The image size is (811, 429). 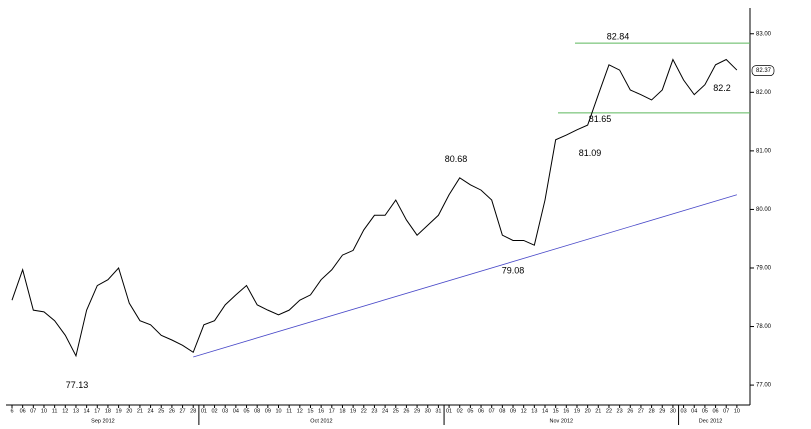 What do you see at coordinates (600, 119) in the screenshot?
I see `level-label: 81.65` at bounding box center [600, 119].